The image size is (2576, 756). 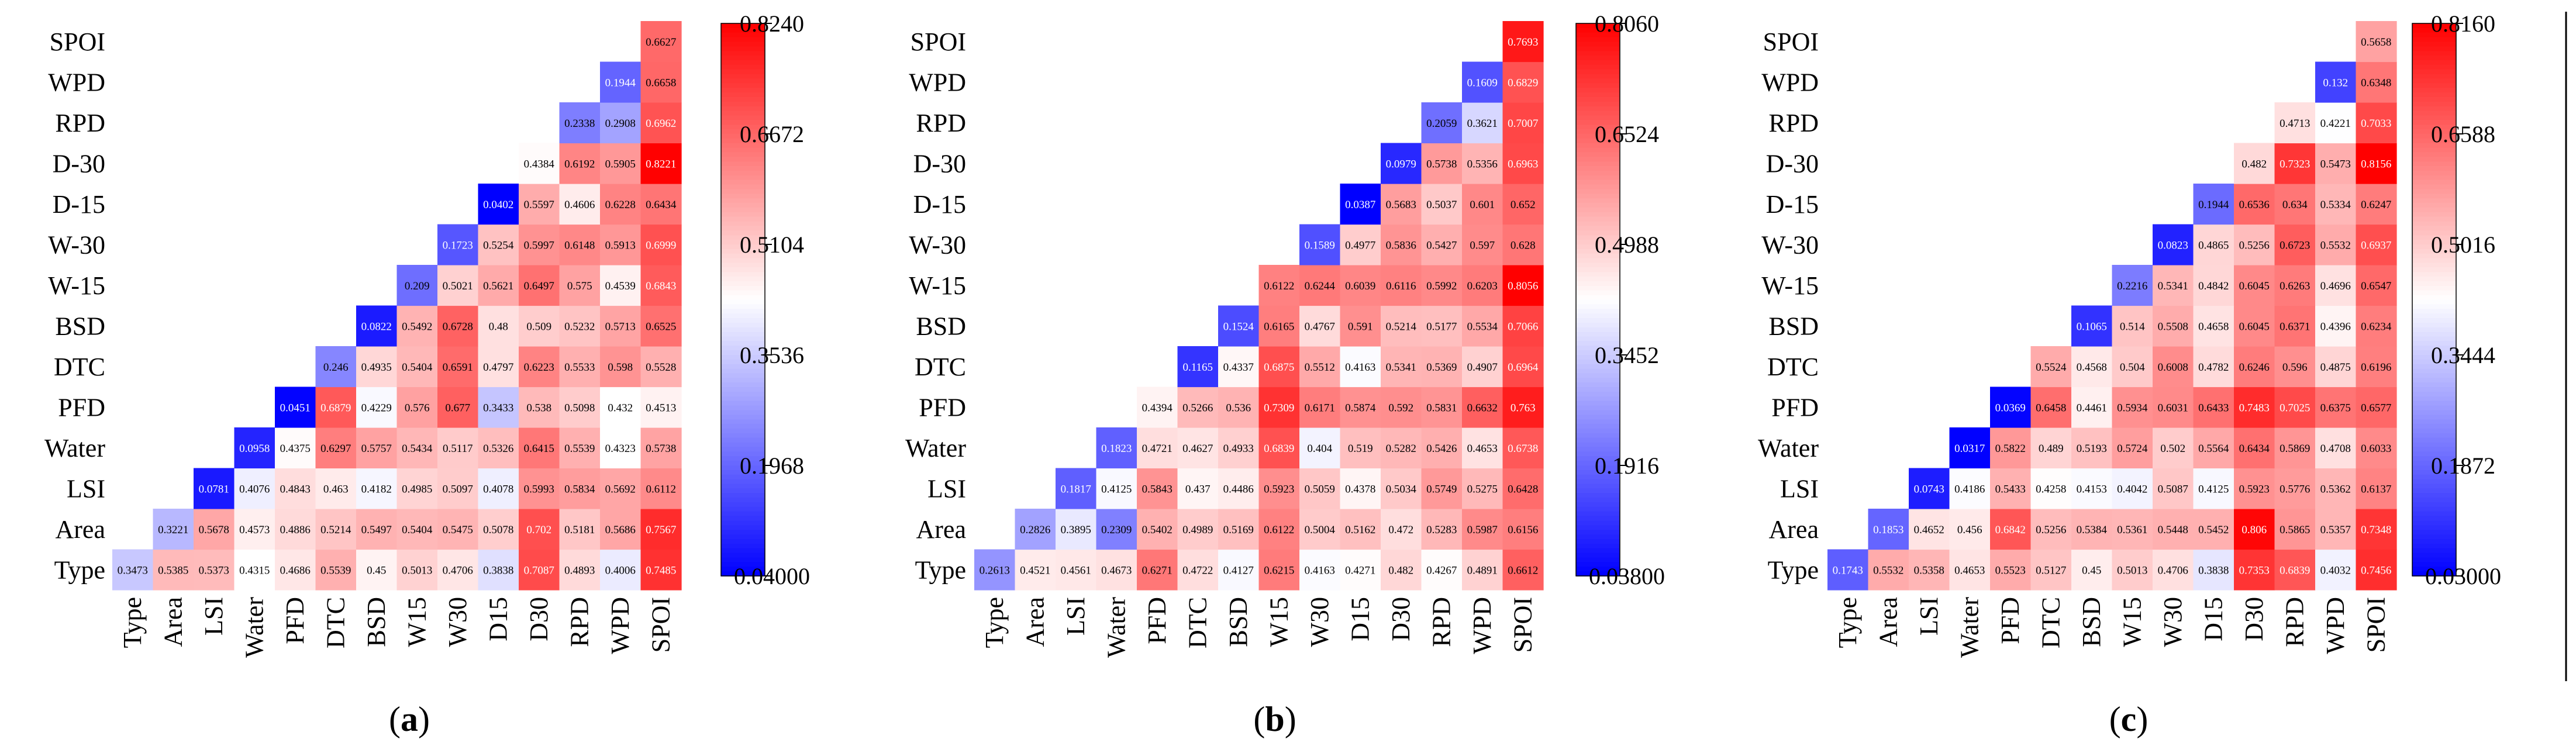 What do you see at coordinates (2173, 489) in the screenshot?
I see `cell-value-label: 0.5087` at bounding box center [2173, 489].